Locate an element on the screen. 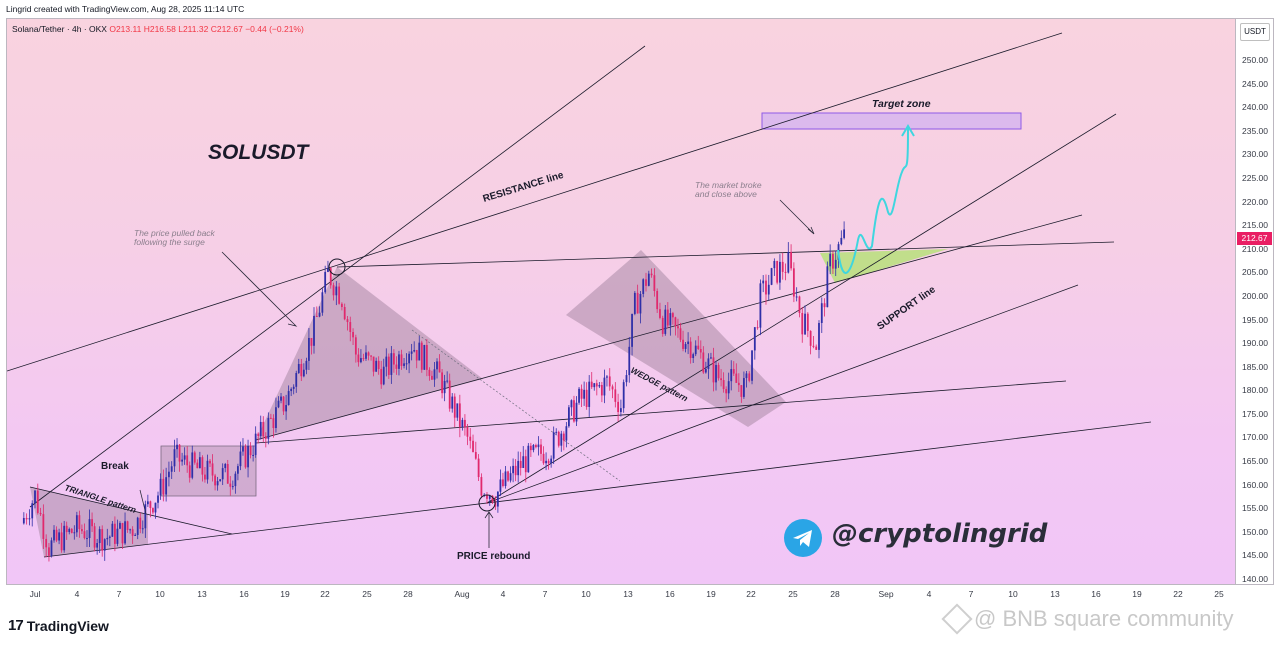 This screenshot has width=1280, height=646. price-tick: 190.00 is located at coordinates (1255, 343).